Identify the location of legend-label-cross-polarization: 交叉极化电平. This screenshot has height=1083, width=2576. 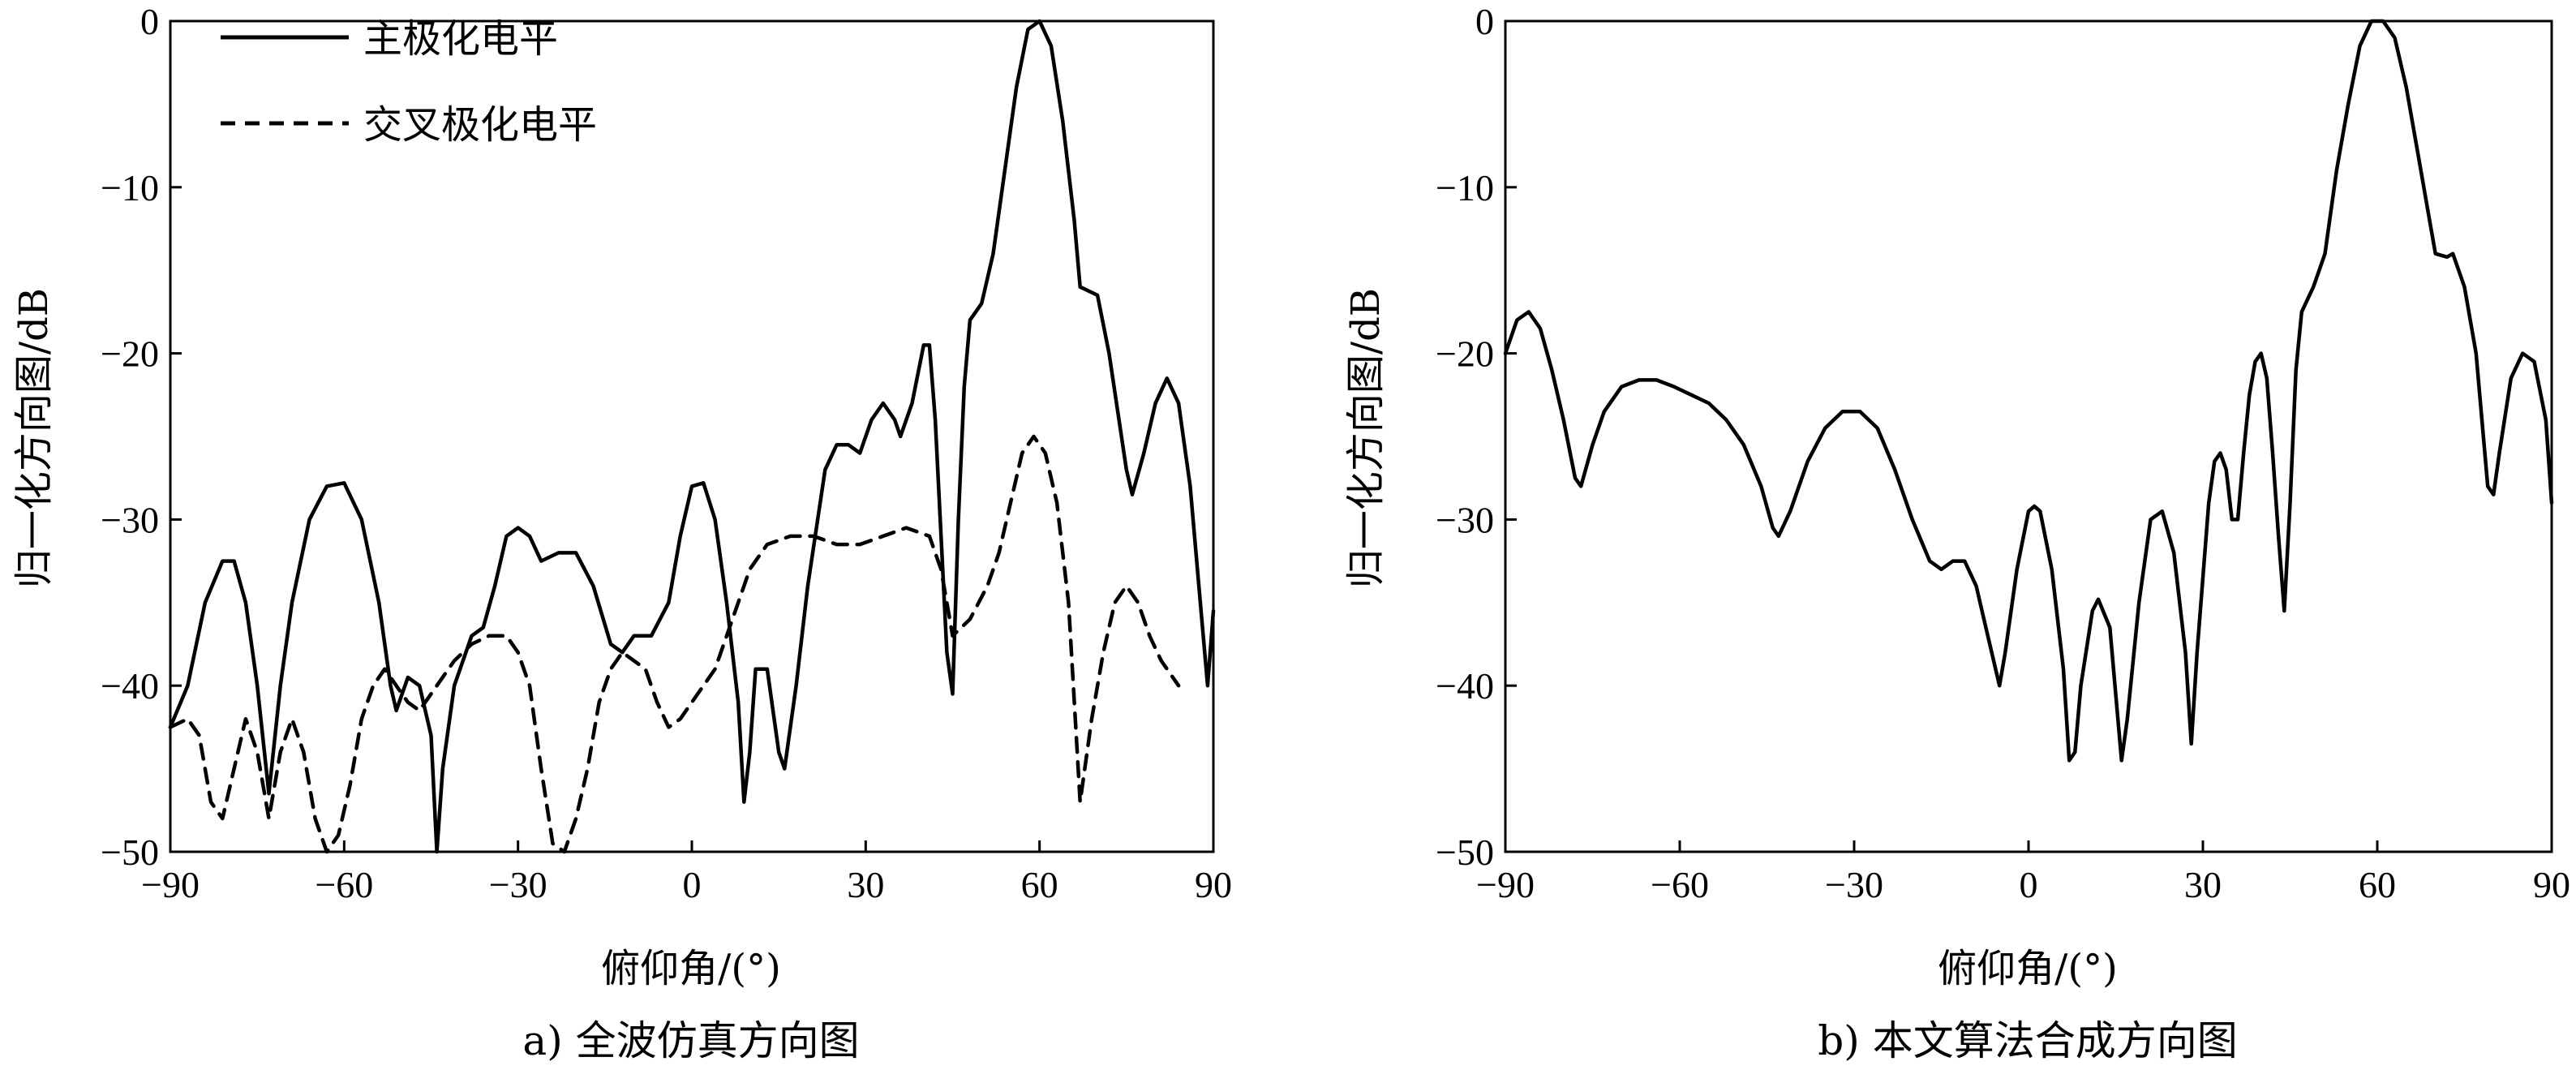
(480, 125).